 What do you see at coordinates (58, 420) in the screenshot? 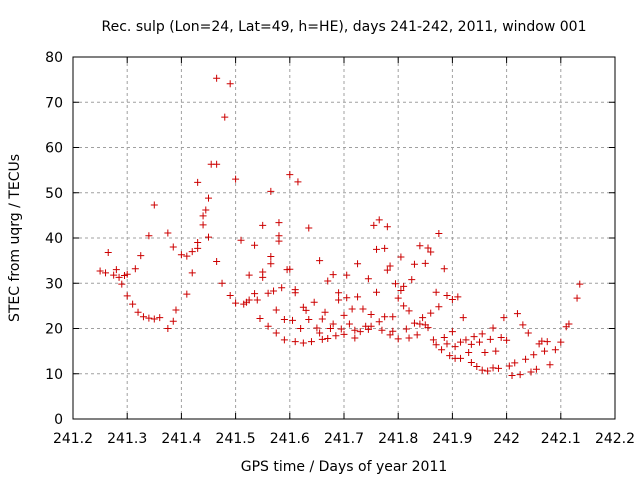
I see `y-tick-label: 0` at bounding box center [58, 420].